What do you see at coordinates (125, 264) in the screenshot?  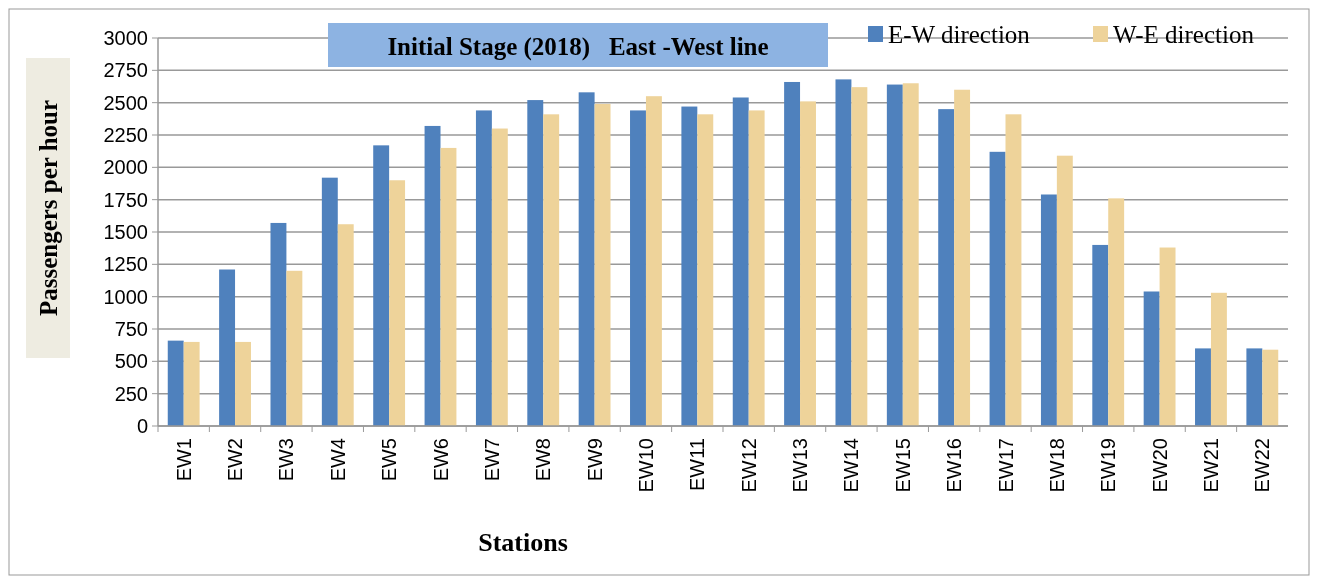 I see `y-tick-label: 1250` at bounding box center [125, 264].